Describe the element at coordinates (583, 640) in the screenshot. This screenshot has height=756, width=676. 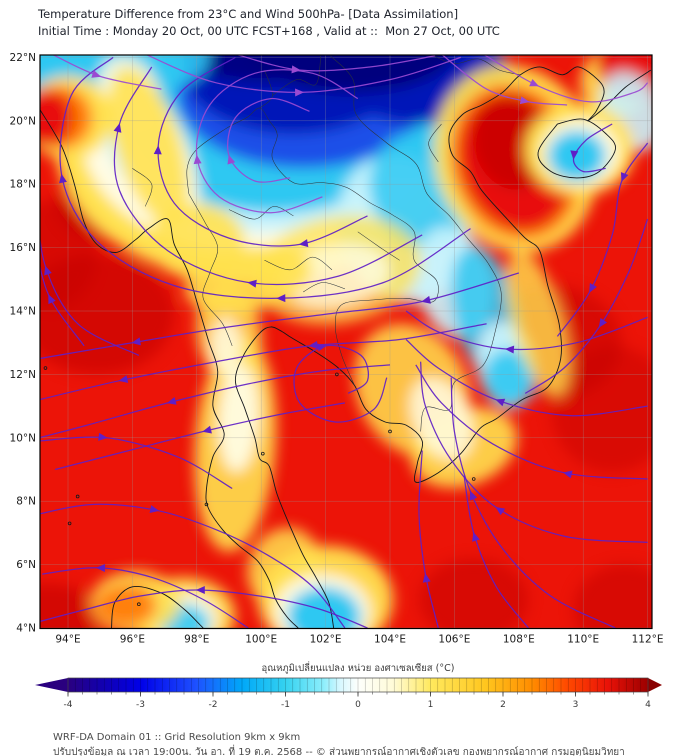
I see `x-axis-tick-label: 110°E` at that location.